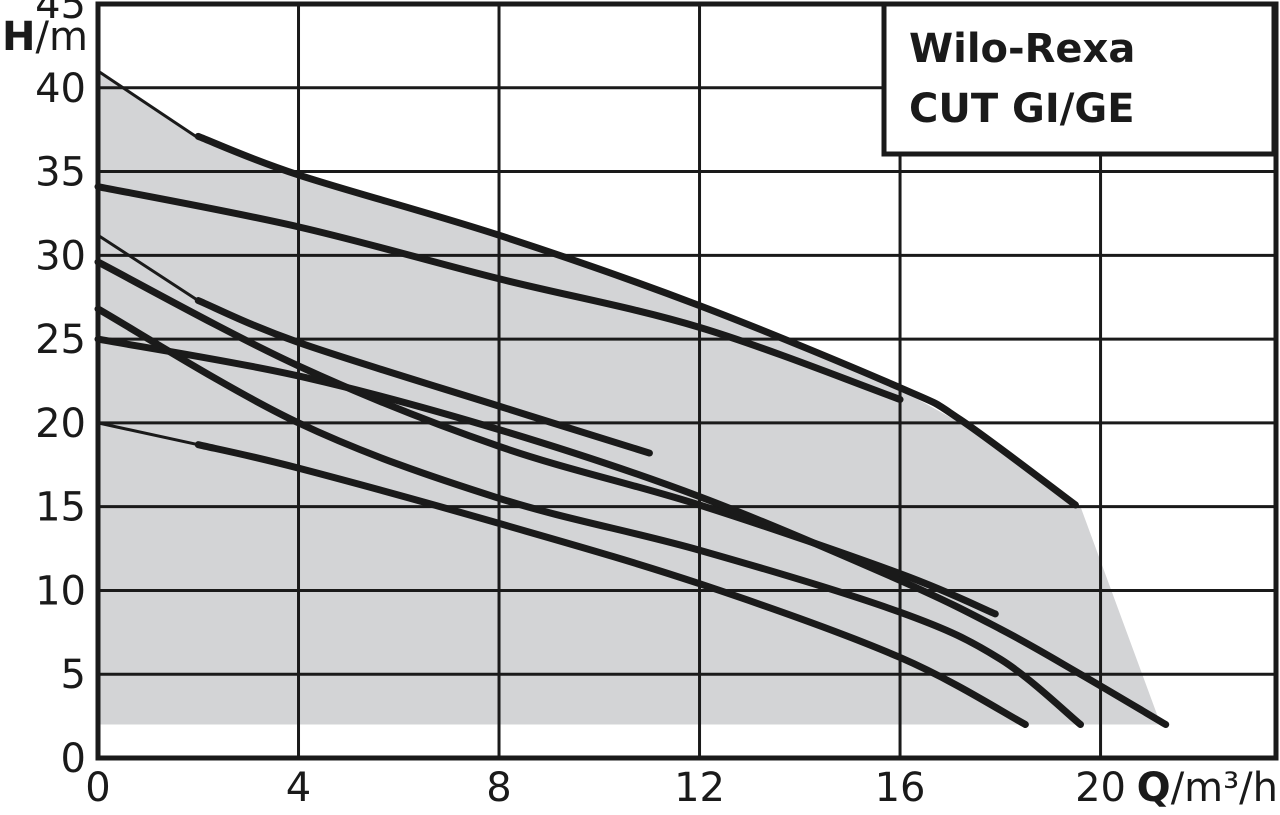  What do you see at coordinates (18, 37) in the screenshot?
I see `y-axis-symbol: H` at bounding box center [18, 37].